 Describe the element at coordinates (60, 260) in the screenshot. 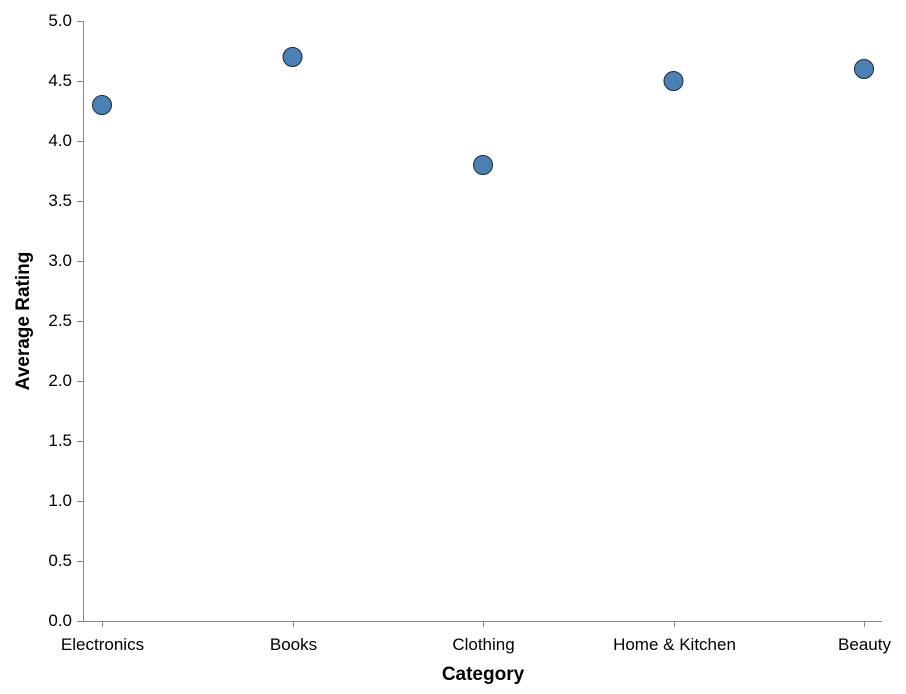

I see `y-tick-label: 3.0` at that location.